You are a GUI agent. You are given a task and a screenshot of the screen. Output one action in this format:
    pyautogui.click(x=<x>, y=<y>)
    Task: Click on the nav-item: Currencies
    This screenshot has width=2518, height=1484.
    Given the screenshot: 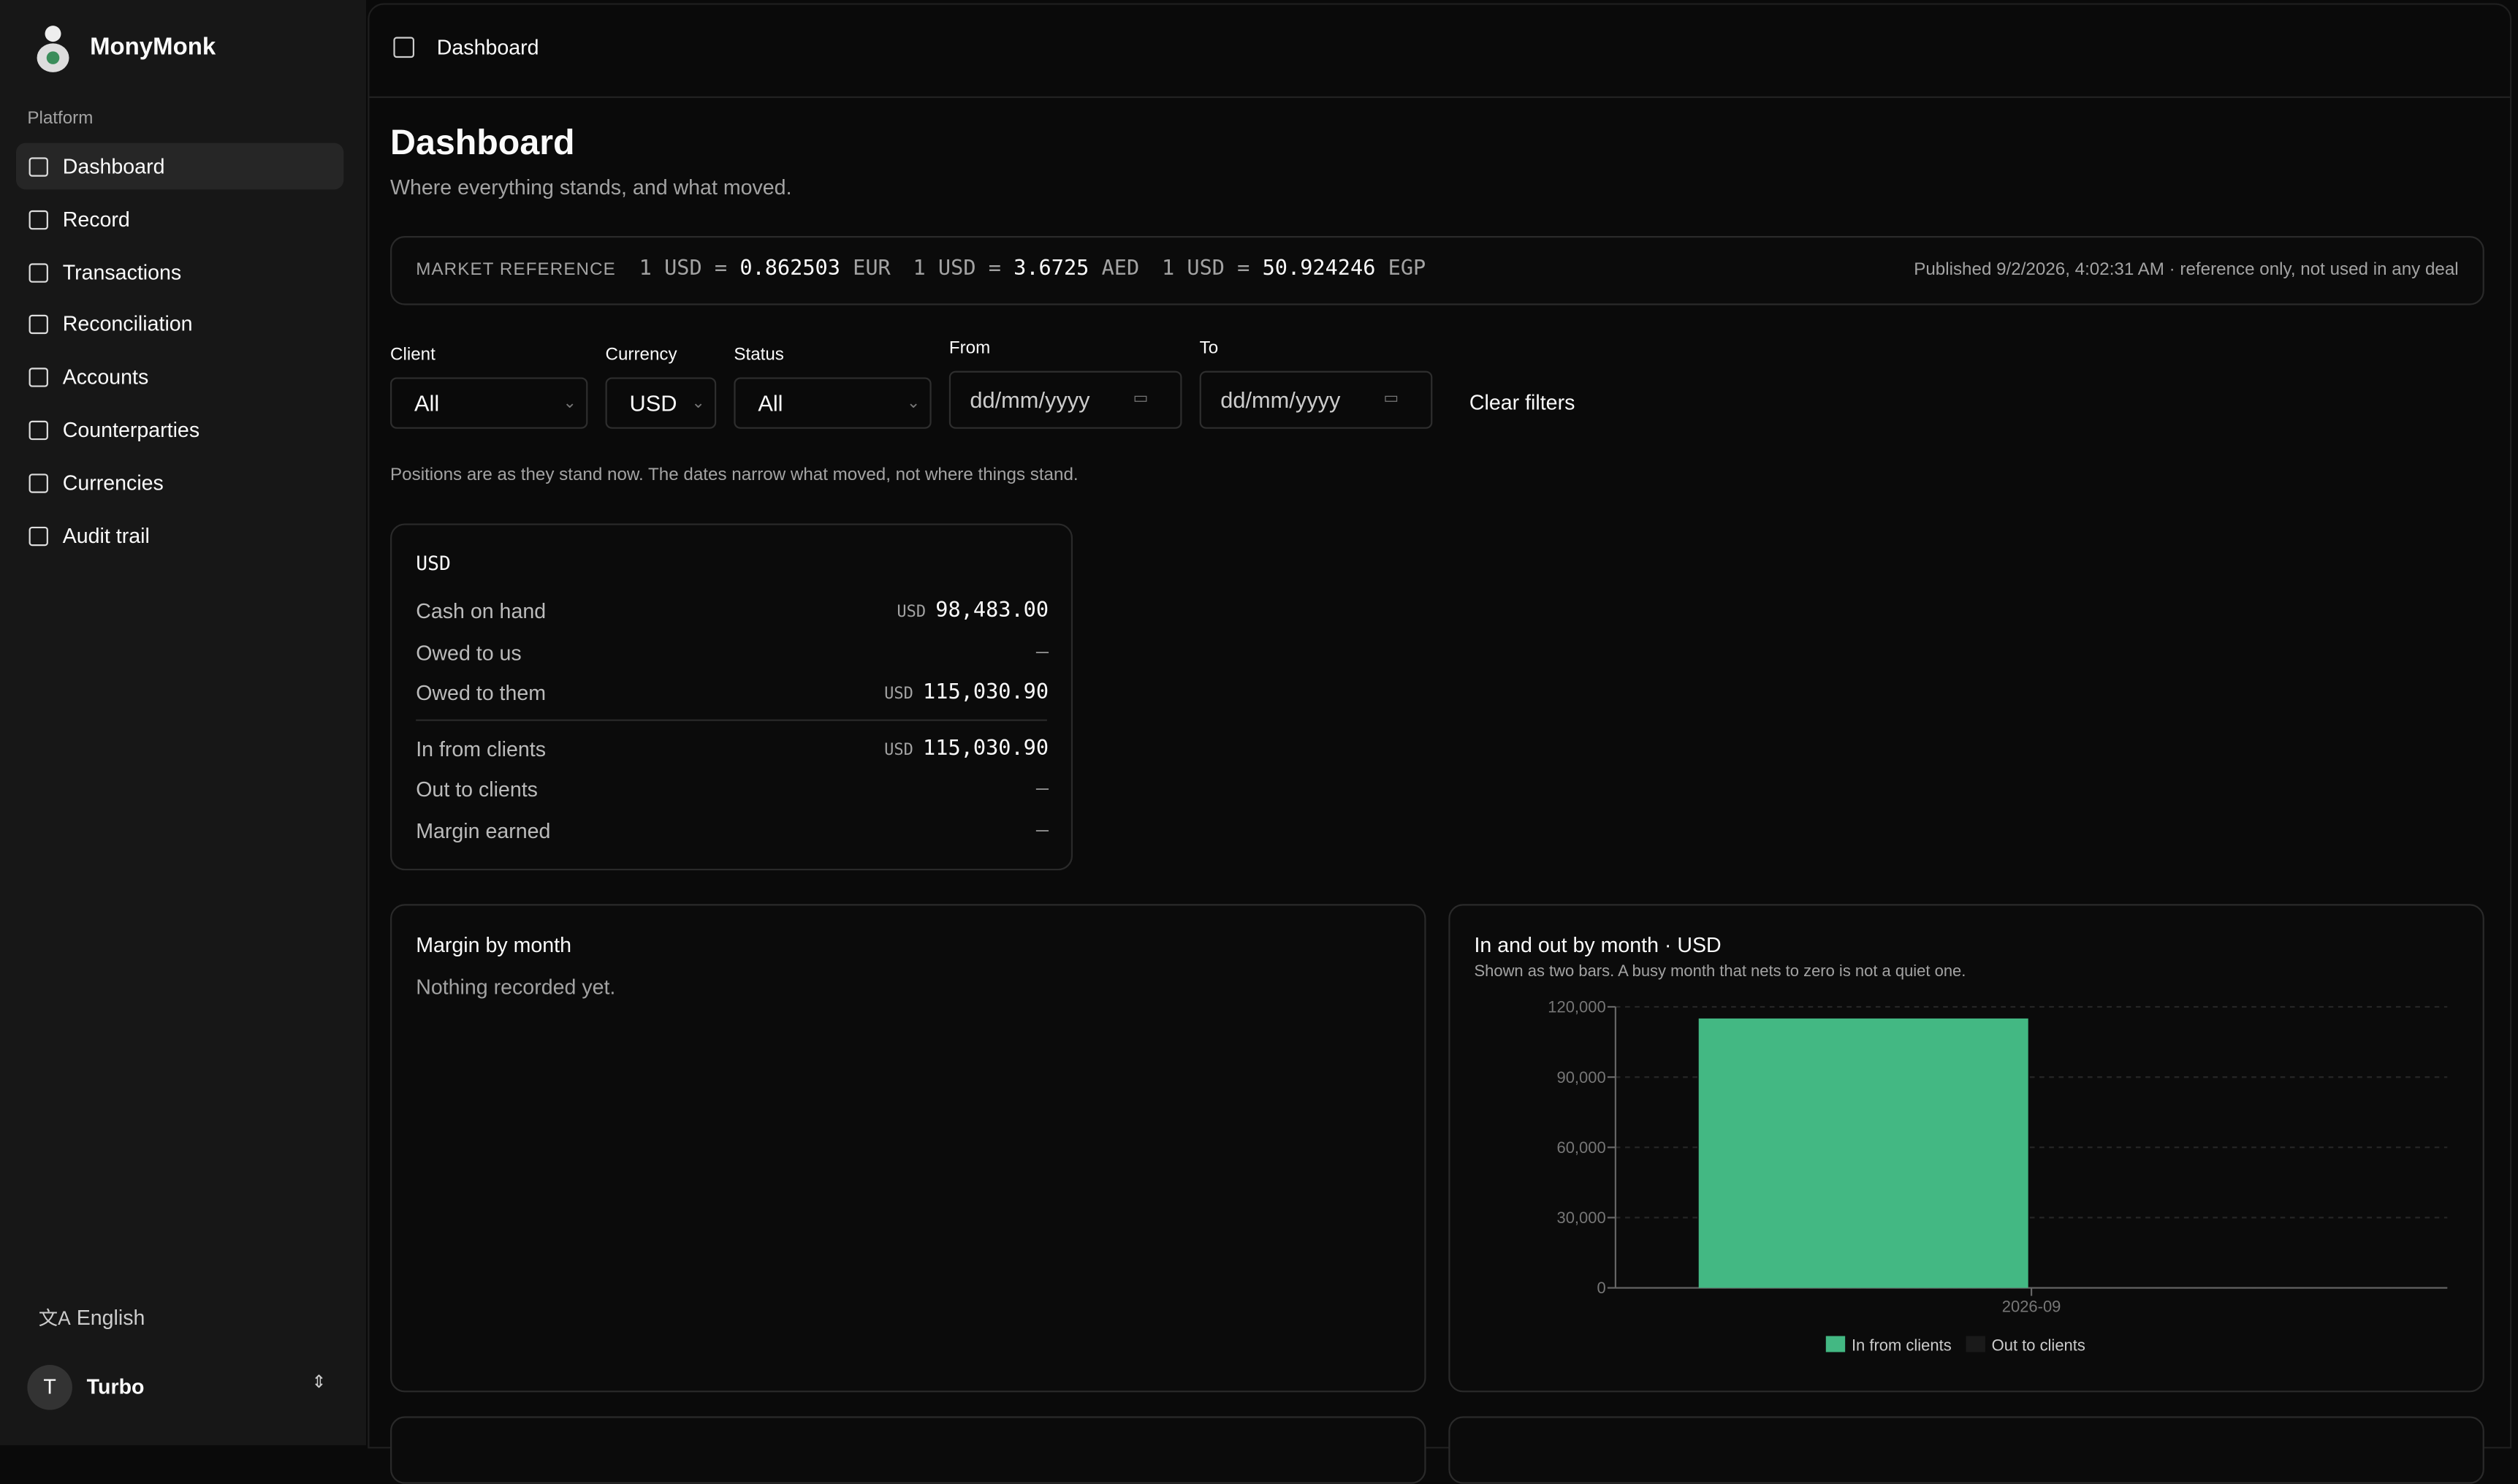 What is the action you would take?
    pyautogui.click(x=180, y=482)
    